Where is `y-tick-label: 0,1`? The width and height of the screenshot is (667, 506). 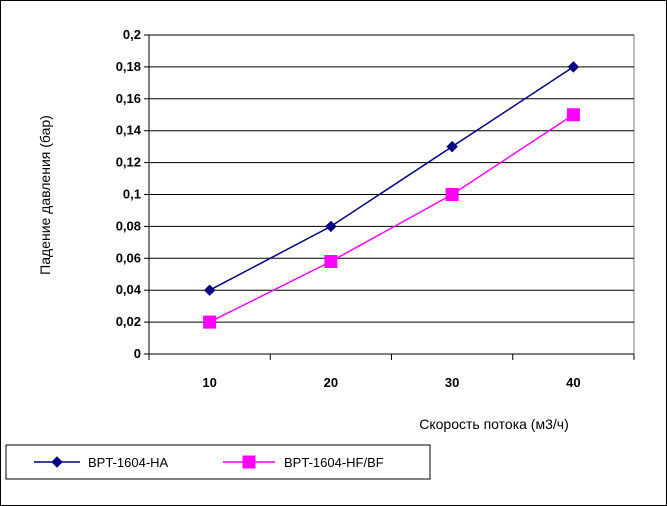 y-tick-label: 0,1 is located at coordinates (132, 194).